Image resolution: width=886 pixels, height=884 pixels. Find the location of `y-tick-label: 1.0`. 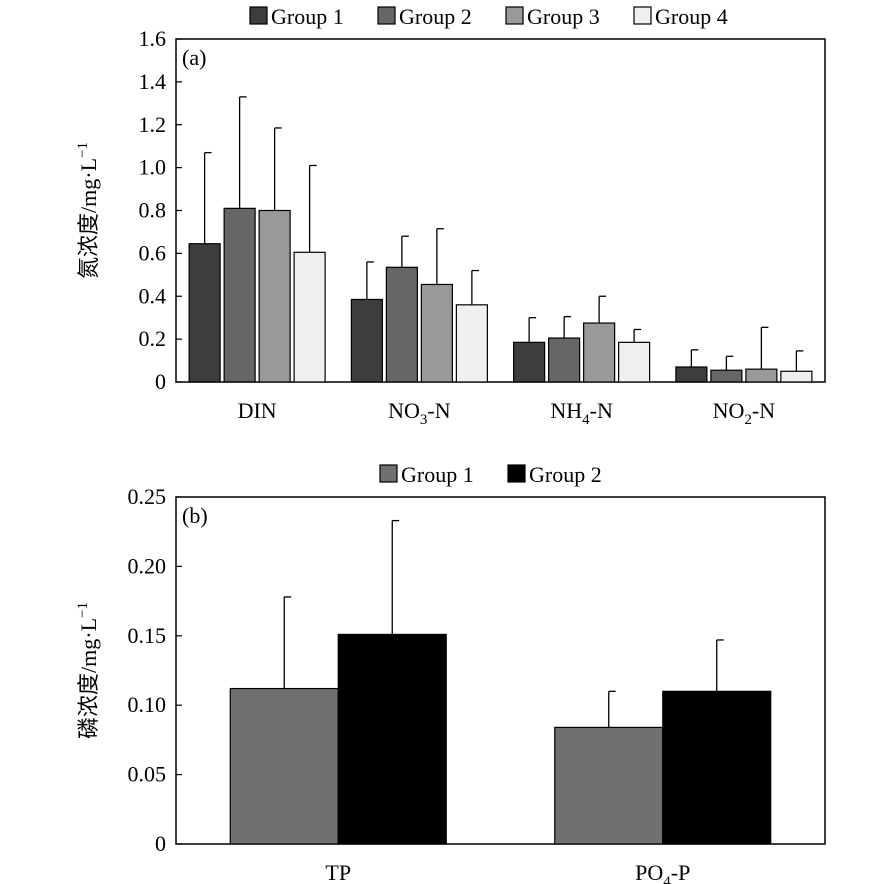

y-tick-label: 1.0 is located at coordinates (153, 167).